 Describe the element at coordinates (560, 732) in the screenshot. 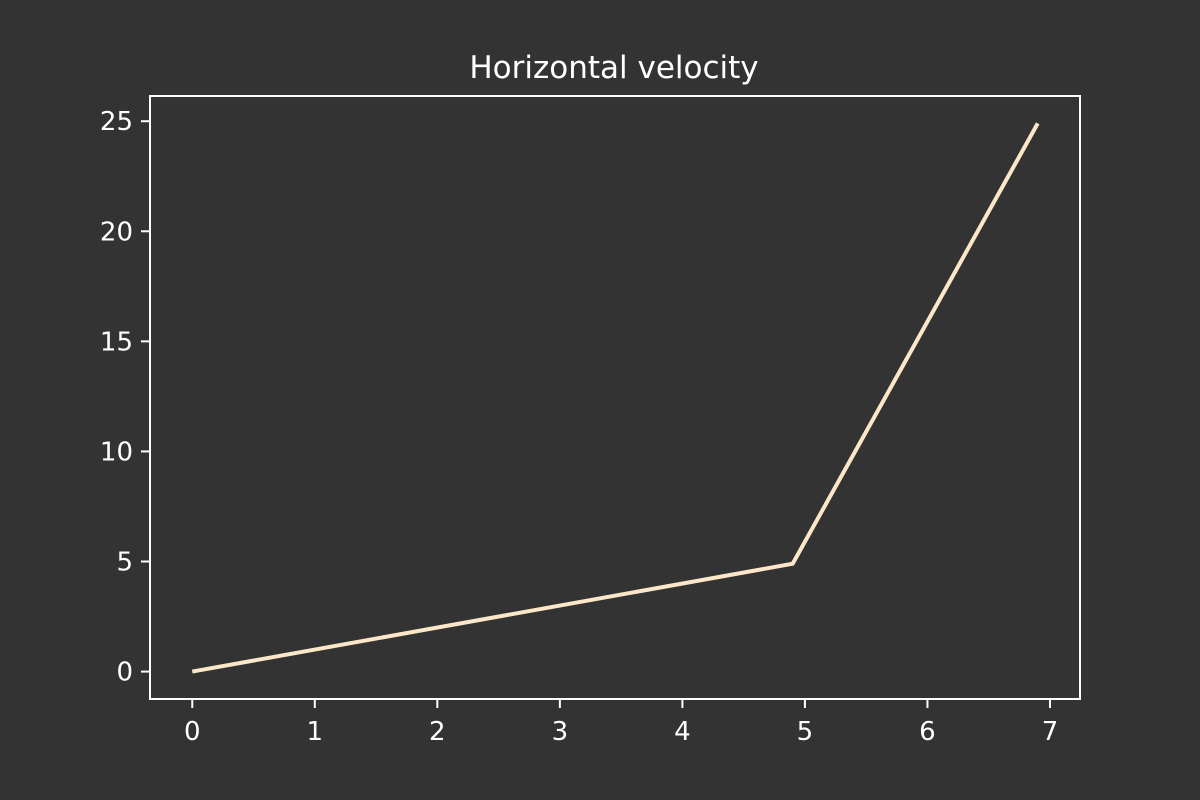

I see `x-tick-label: 3` at that location.